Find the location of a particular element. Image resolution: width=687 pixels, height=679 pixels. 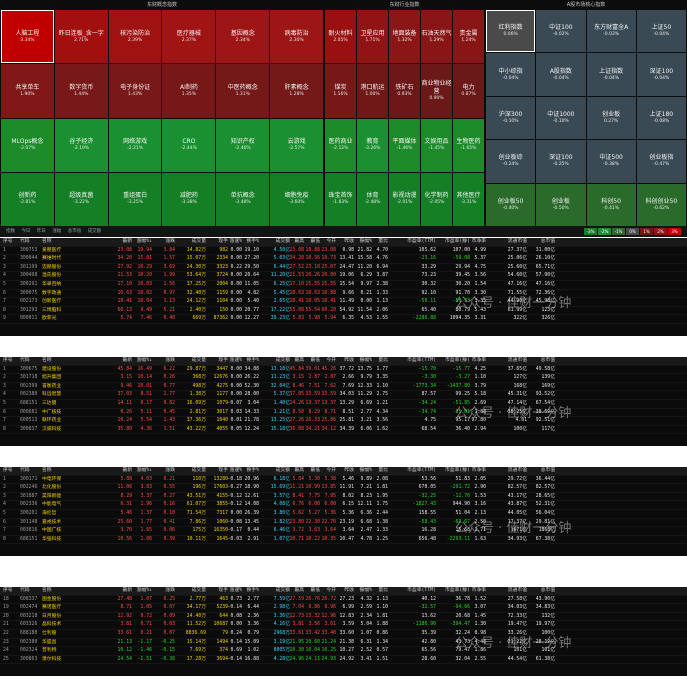

heatmap-tile: 商业物业经营 0.90% is located at coordinates (436, 91).